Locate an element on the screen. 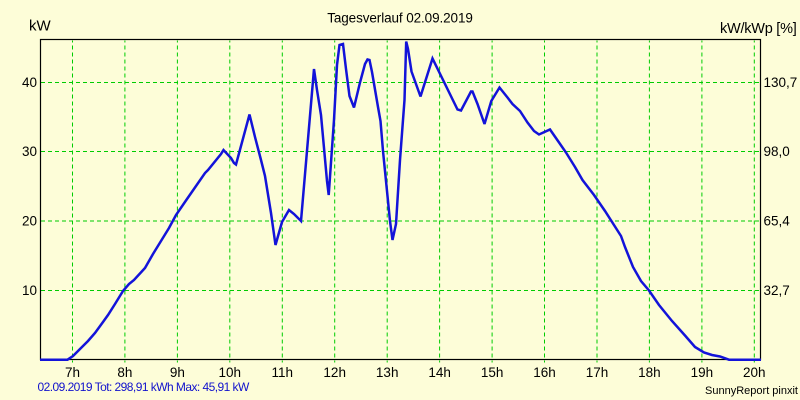 This screenshot has width=800, height=400. svg-text:02.09.2019 Tot: 298,91 kWh Max: 02.09.2019 Tot: 298,91 kWh Max: 45,91 kW is located at coordinates (144, 387).